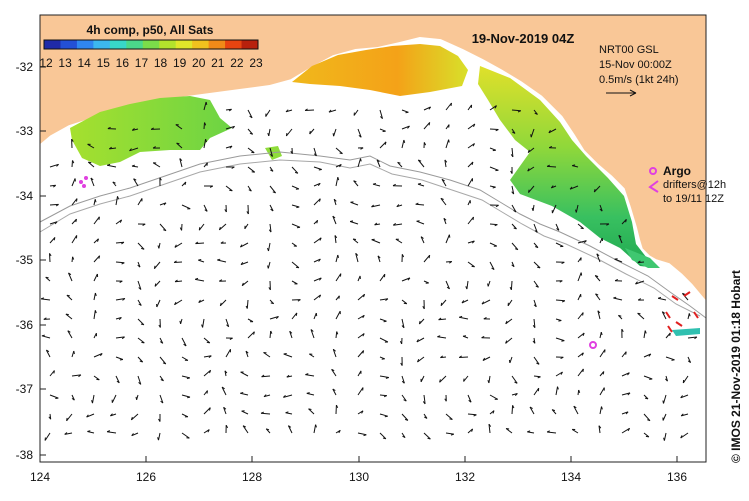 The width and height of the screenshot is (749, 501). What do you see at coordinates (694, 185) in the screenshot?
I see `drifter-legend-label: drifters@12h` at bounding box center [694, 185].